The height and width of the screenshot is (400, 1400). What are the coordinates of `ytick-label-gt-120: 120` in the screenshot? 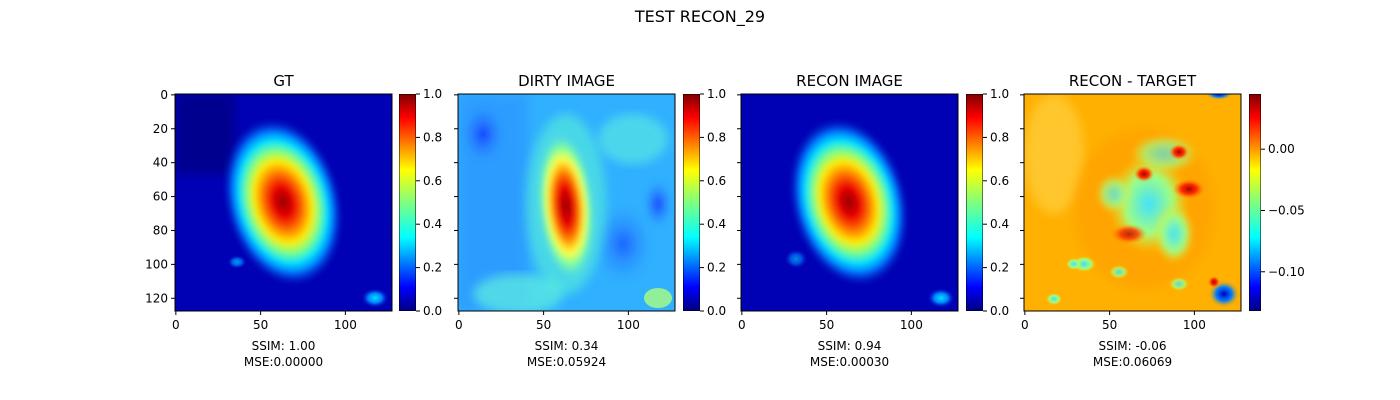 It's located at (156, 298).